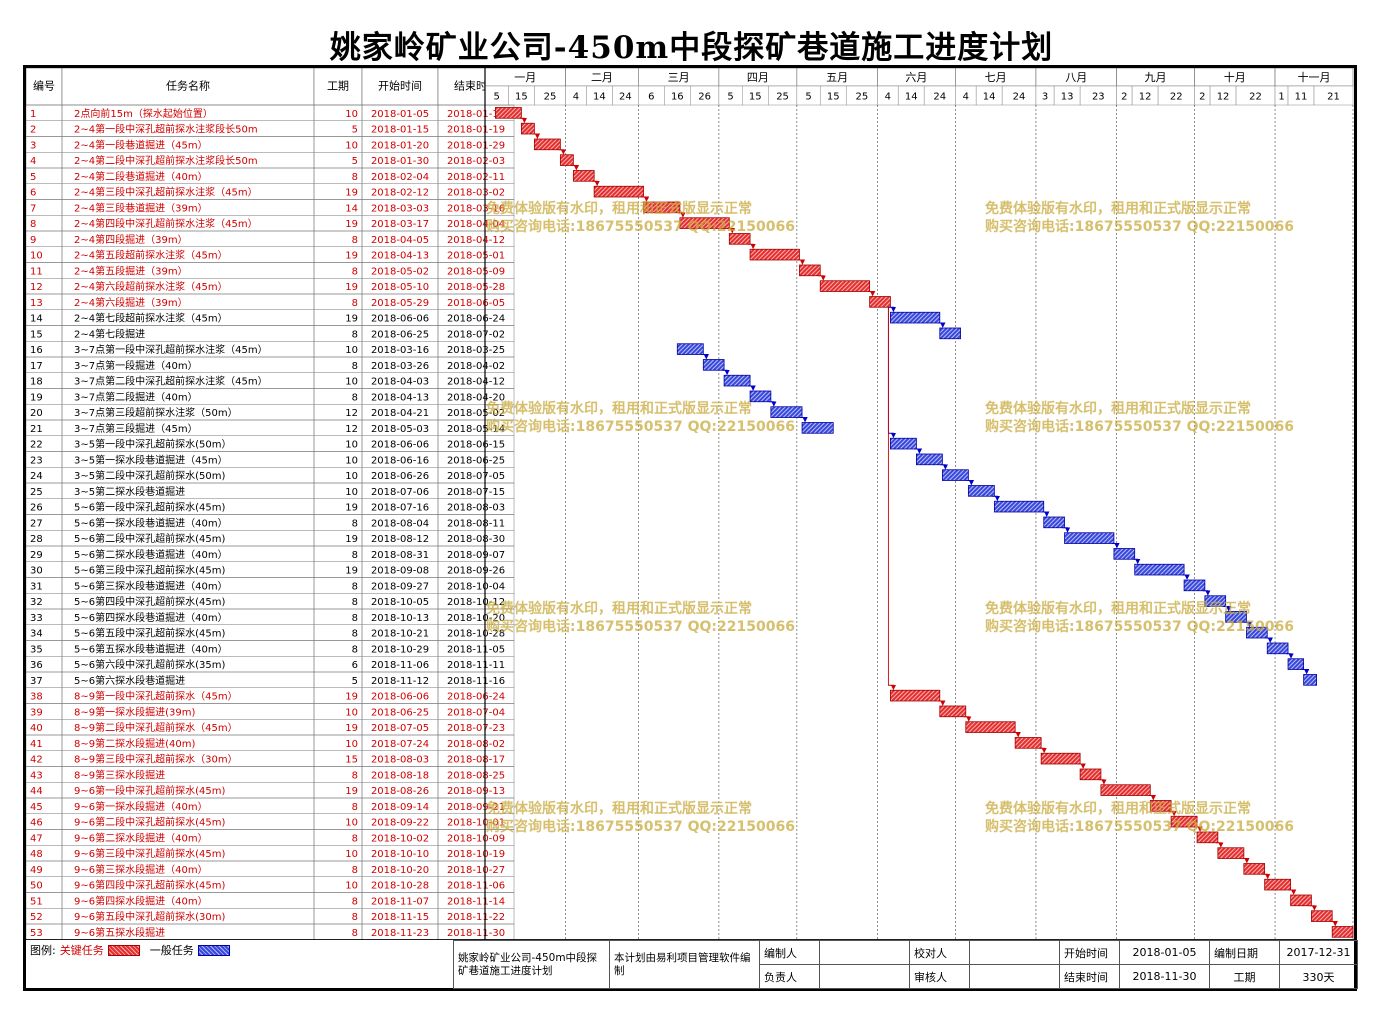  I want to click on task-start: 2018-08-12, so click(400, 539).